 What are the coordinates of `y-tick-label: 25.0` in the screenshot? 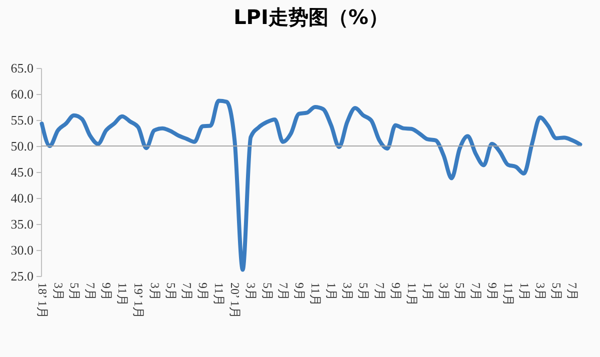 It's located at (22, 276).